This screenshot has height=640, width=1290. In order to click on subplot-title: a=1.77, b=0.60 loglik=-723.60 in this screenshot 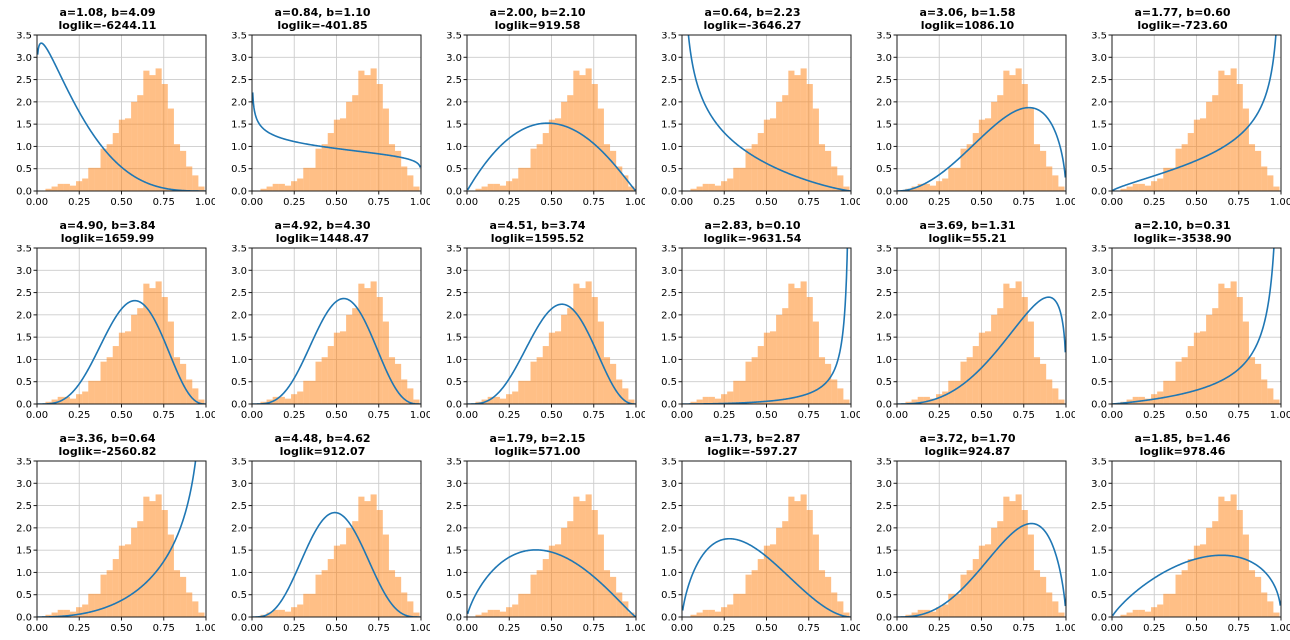, I will do `click(1182, 16)`.